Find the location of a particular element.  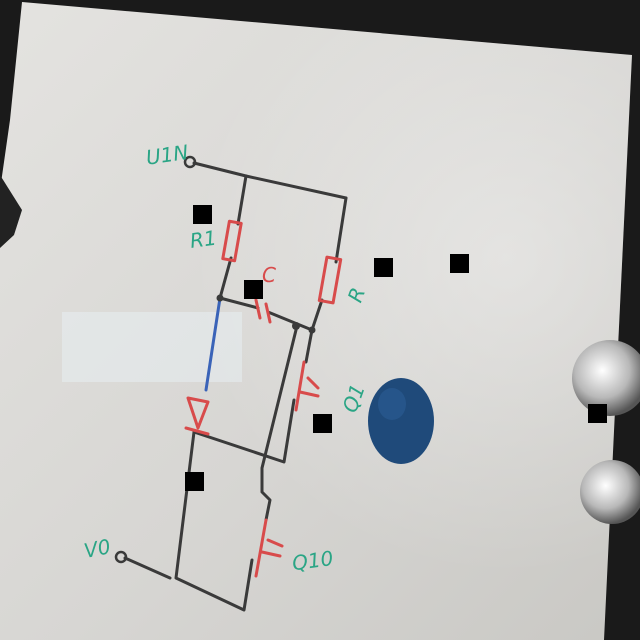

resistor-r1 is located at coordinates (232, 241).